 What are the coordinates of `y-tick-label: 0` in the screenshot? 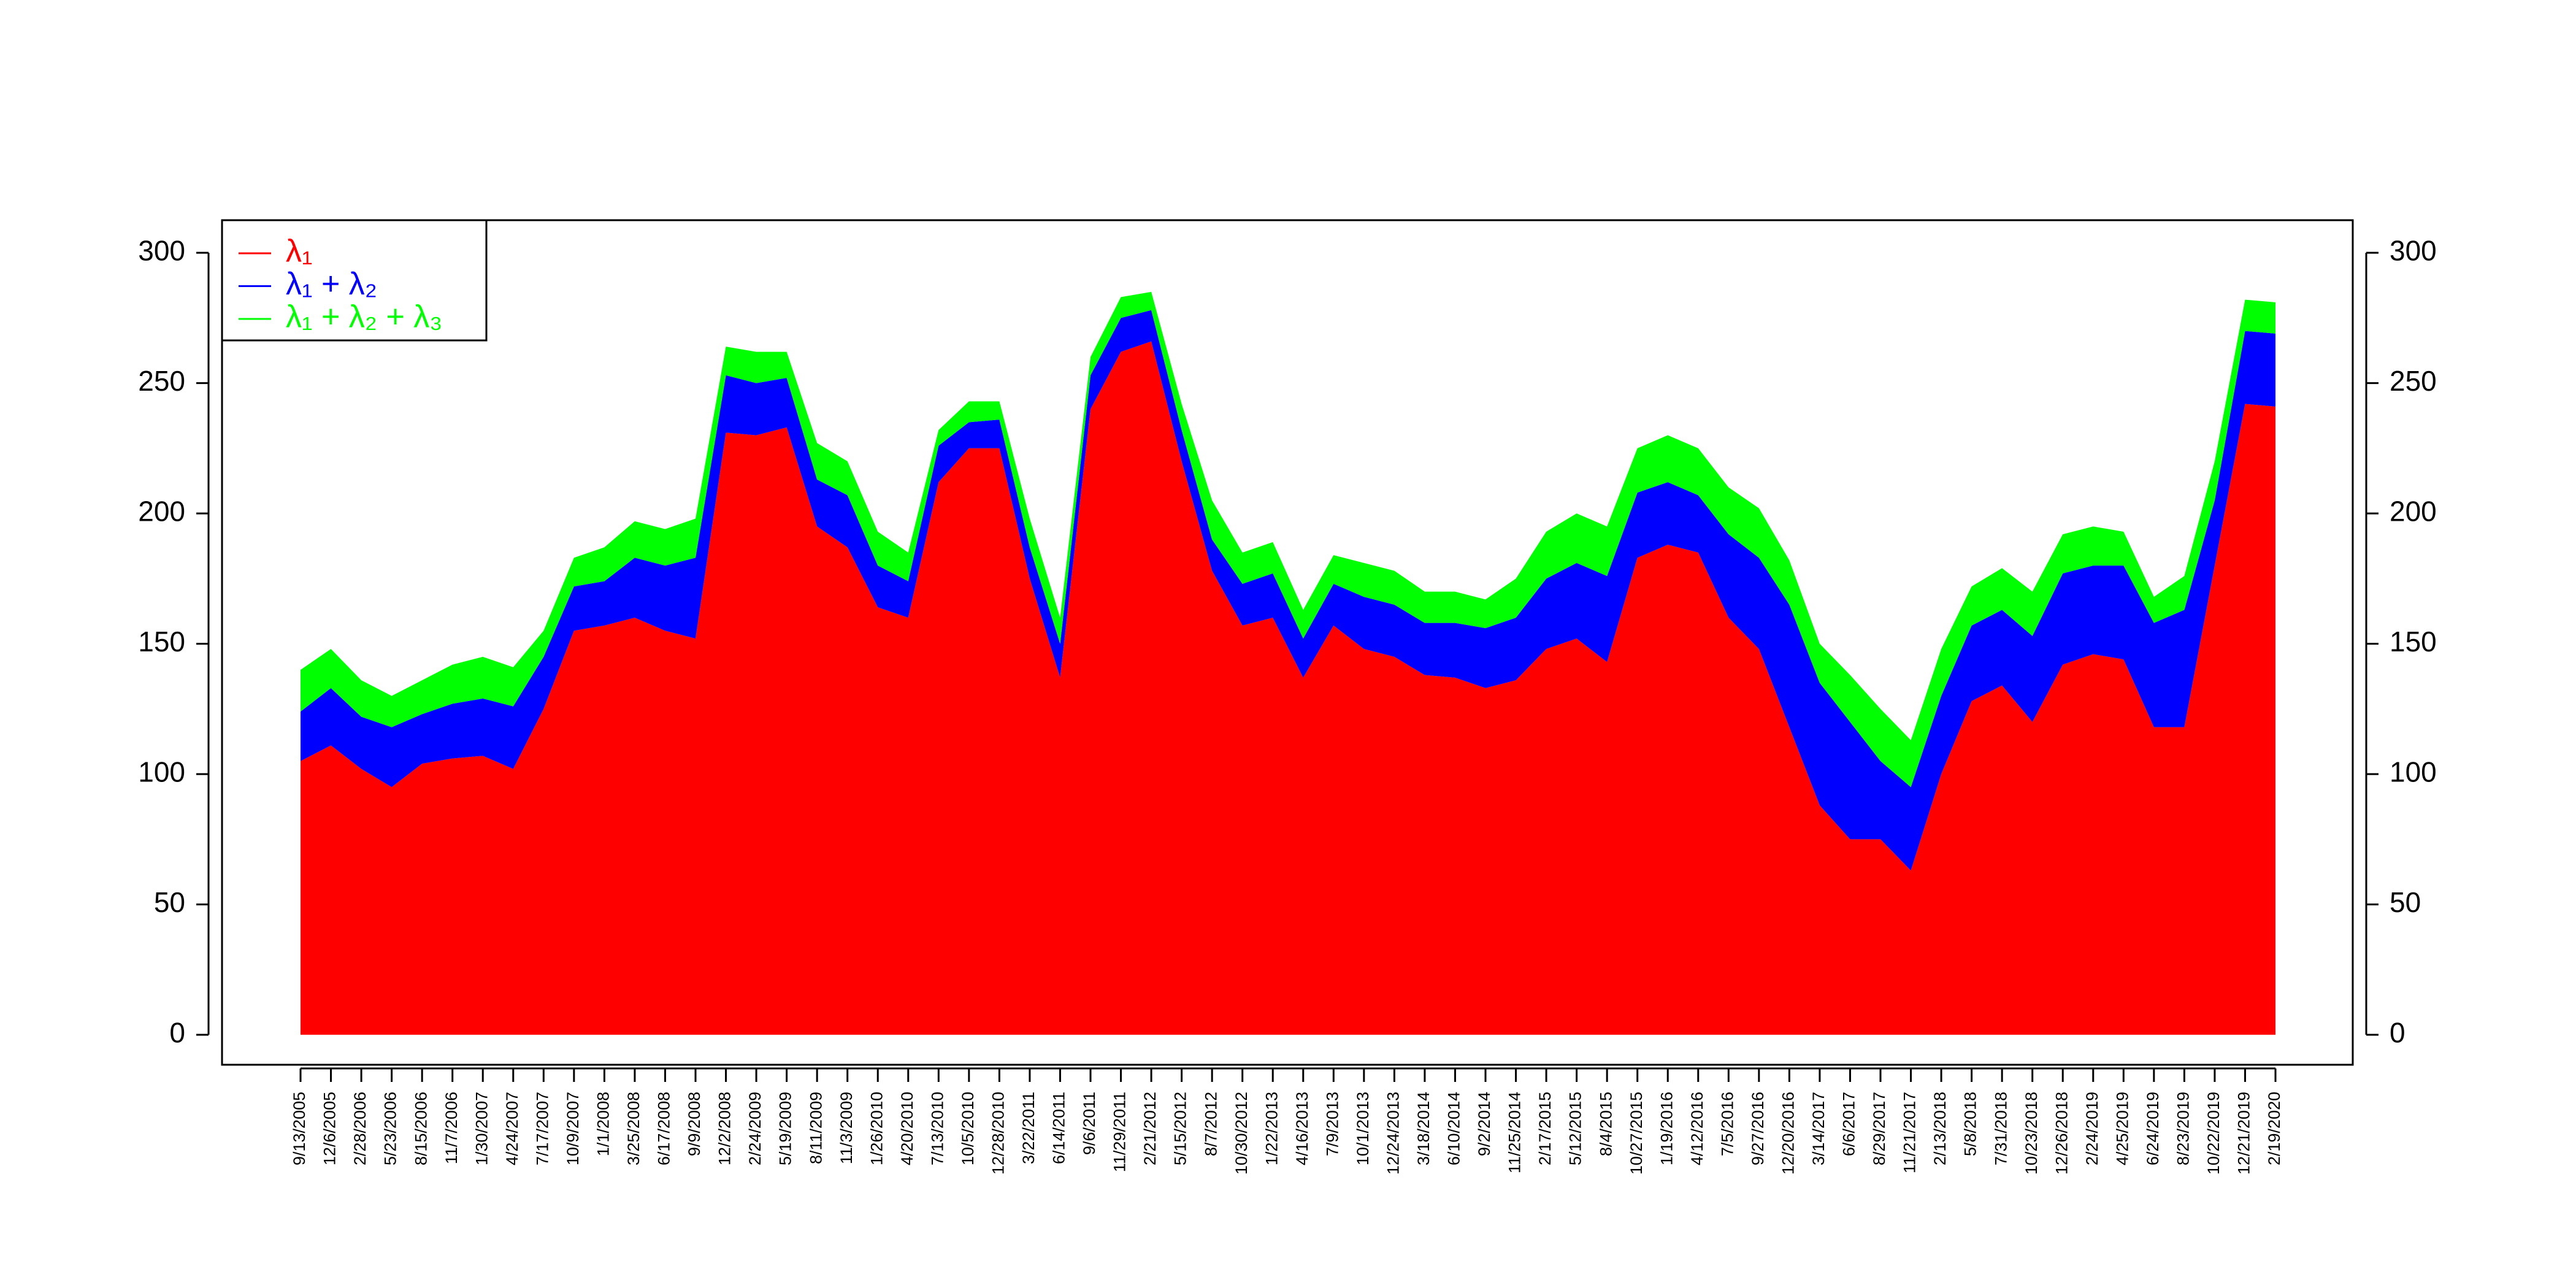 It's located at (177, 1032).